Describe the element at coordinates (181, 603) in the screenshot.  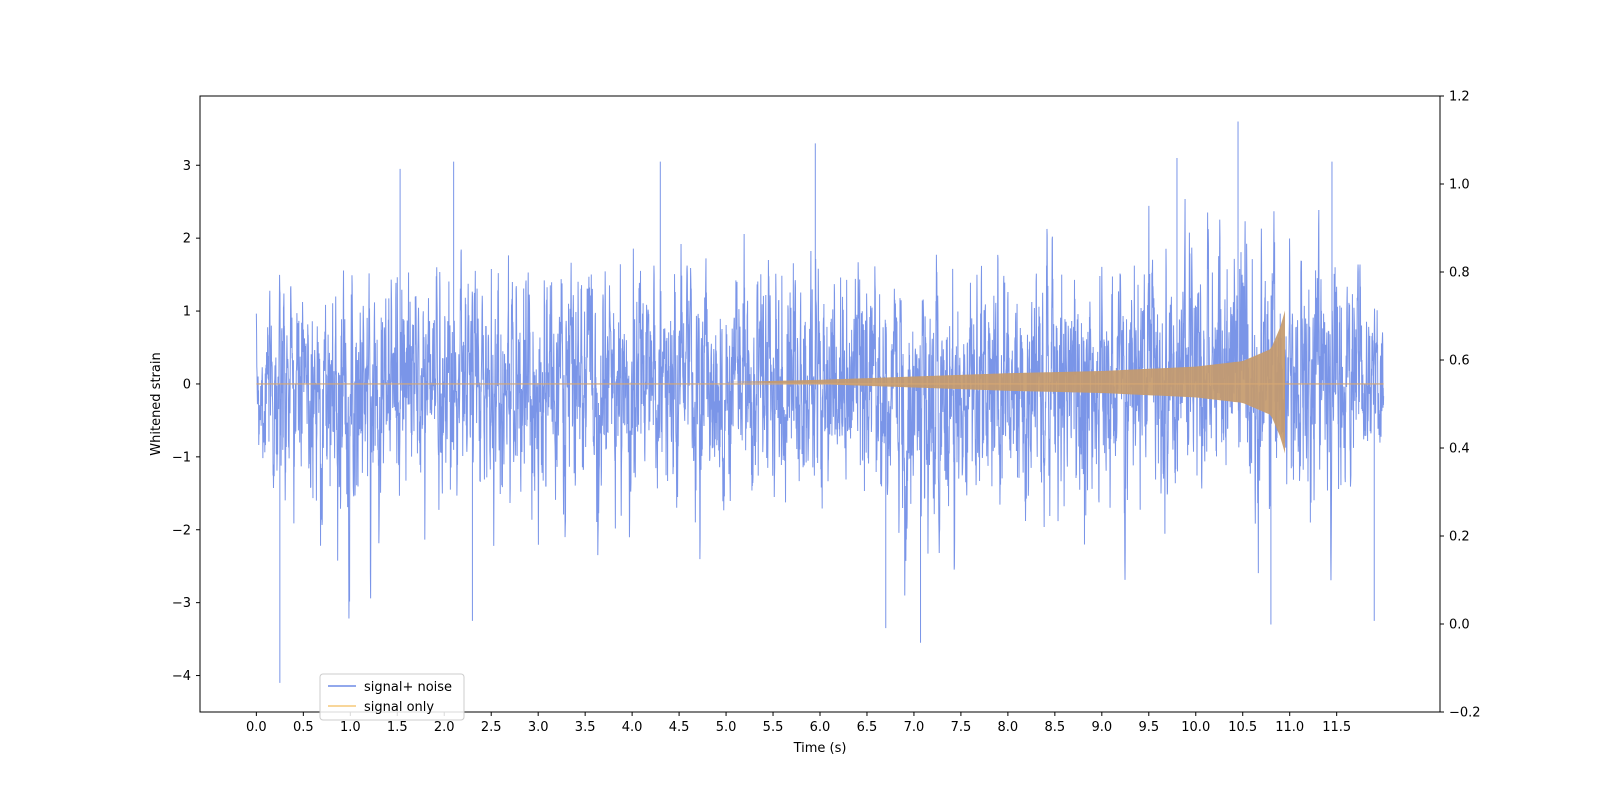
I see `y-tick-label: −3` at that location.